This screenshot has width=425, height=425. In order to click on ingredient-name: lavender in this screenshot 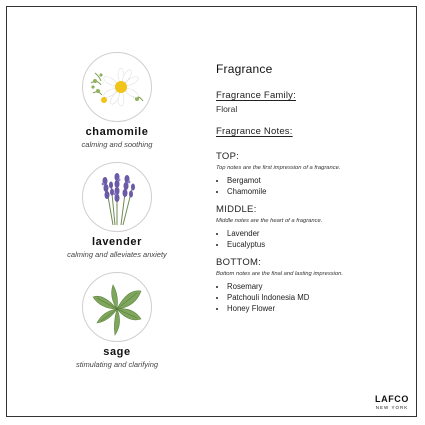, I will do `click(117, 242)`.